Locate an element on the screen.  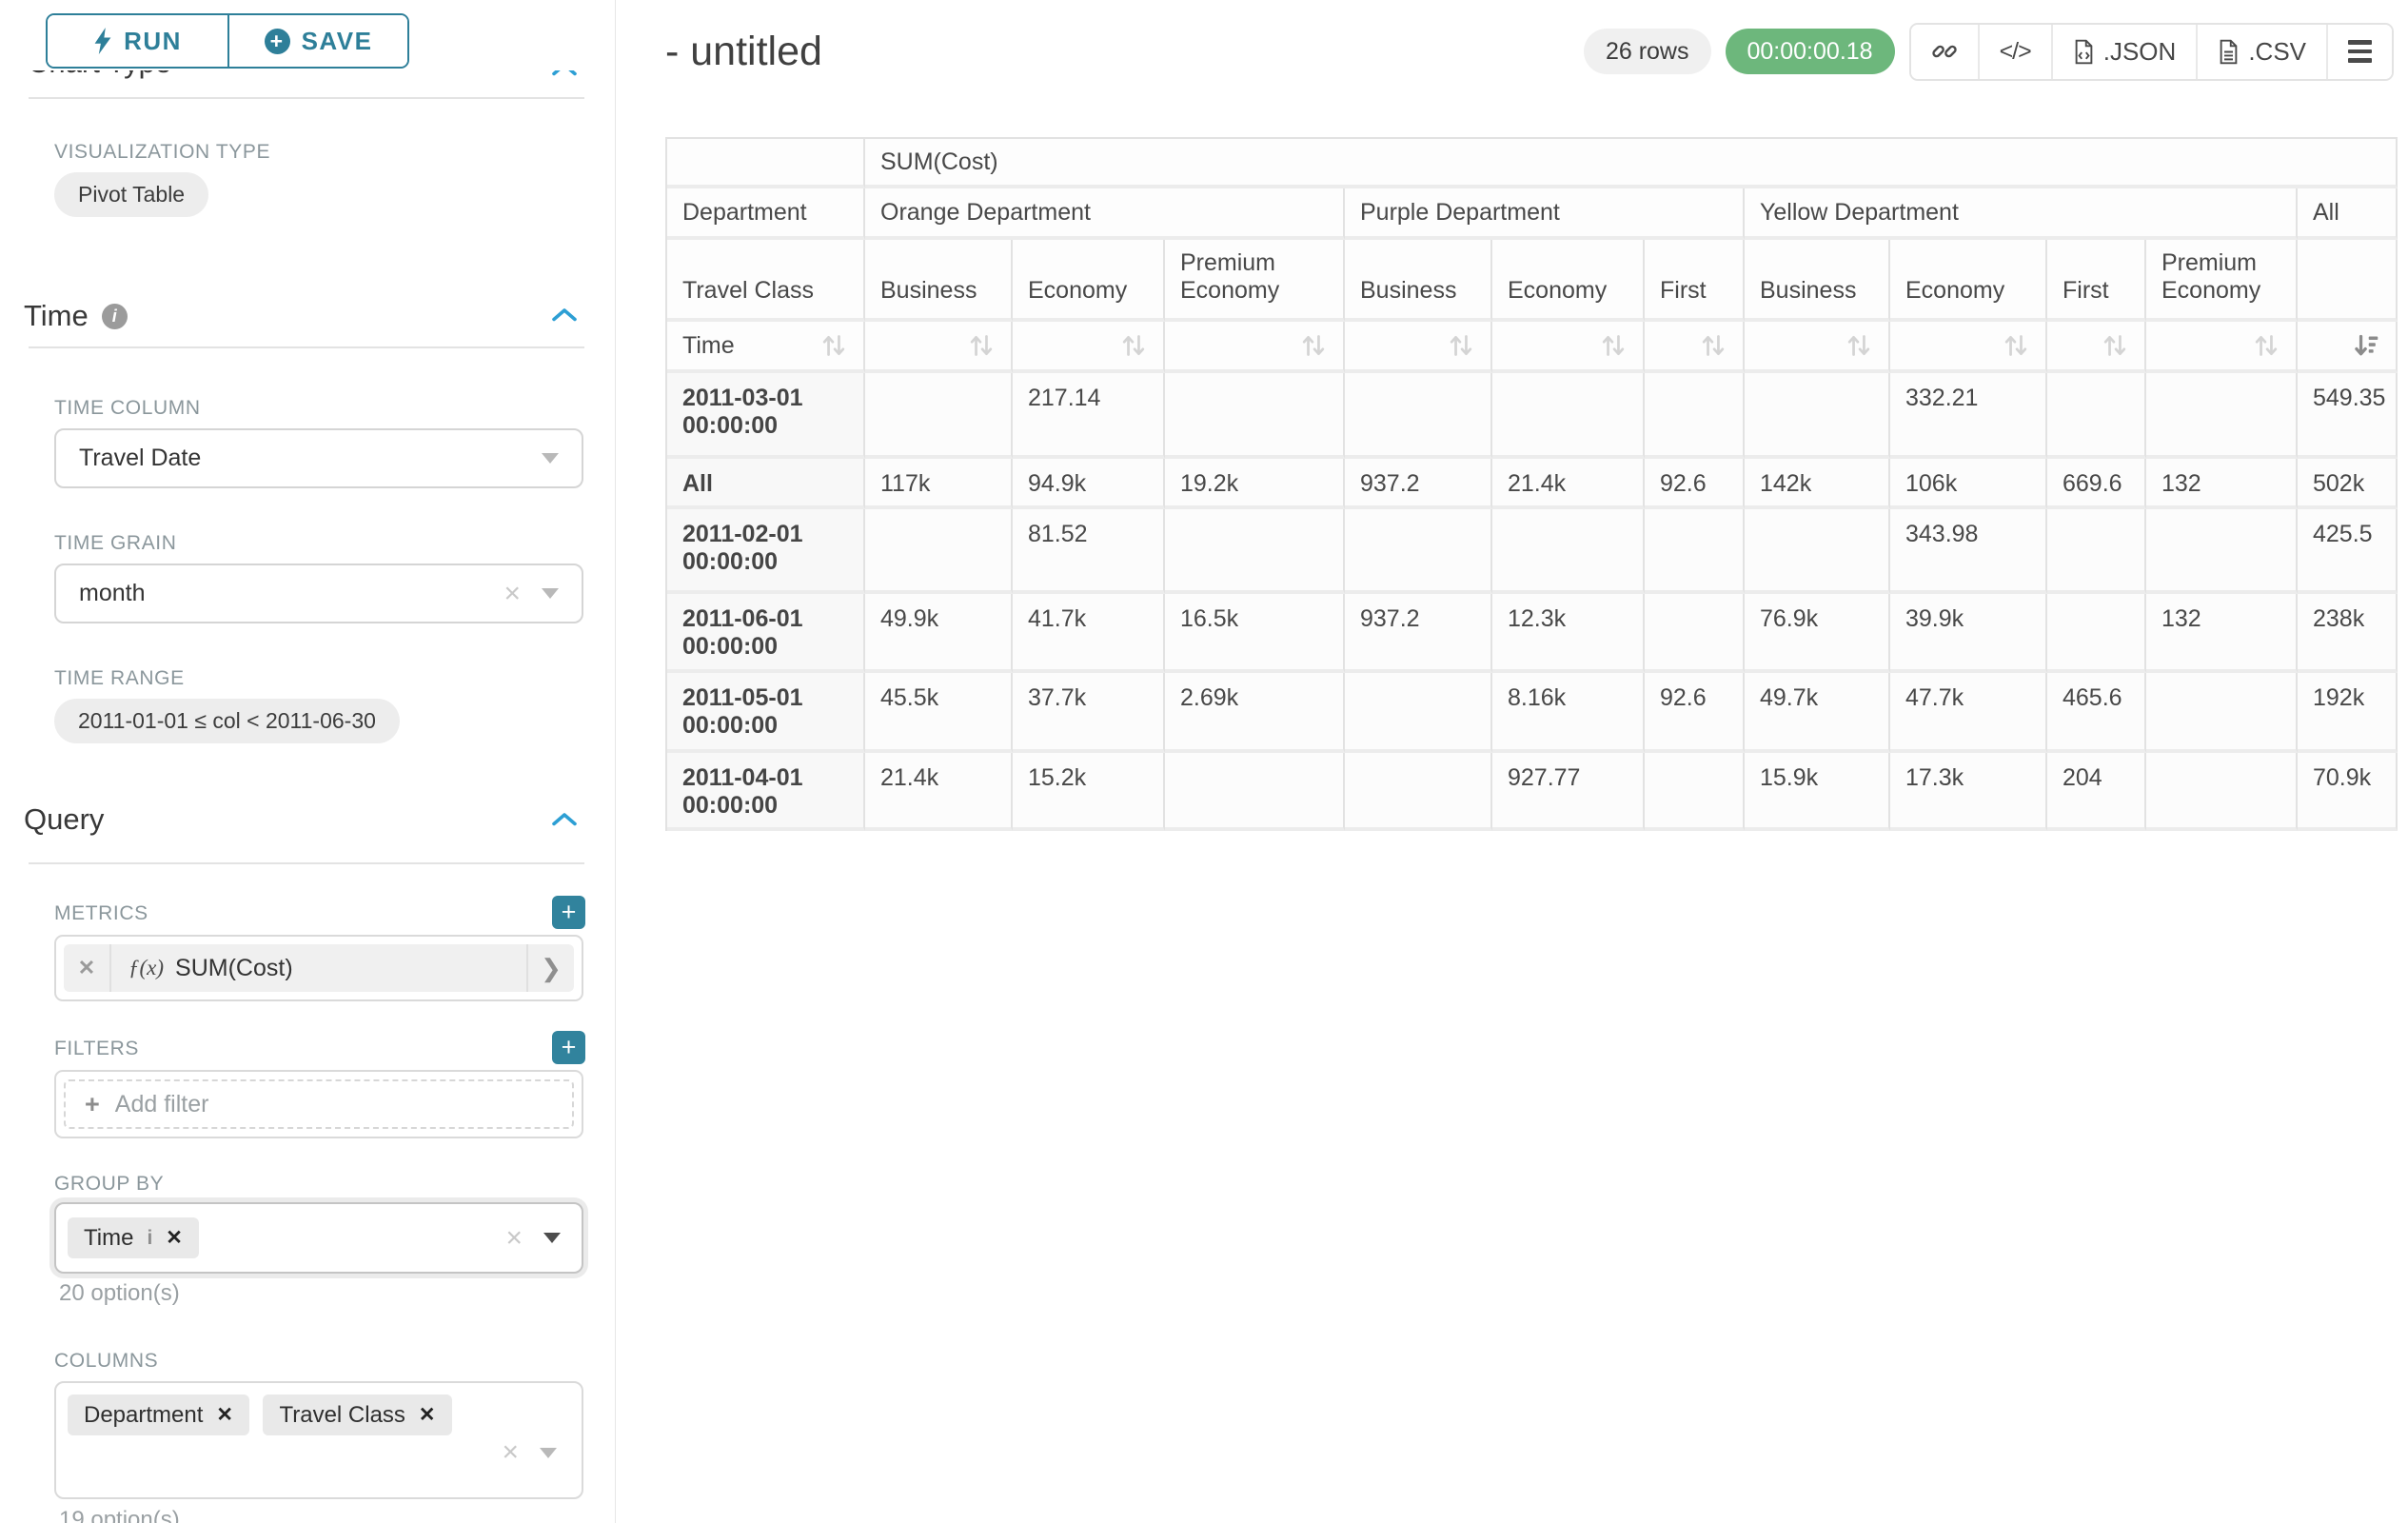
group-by-chip-time: Time i ✕ is located at coordinates (133, 1237).